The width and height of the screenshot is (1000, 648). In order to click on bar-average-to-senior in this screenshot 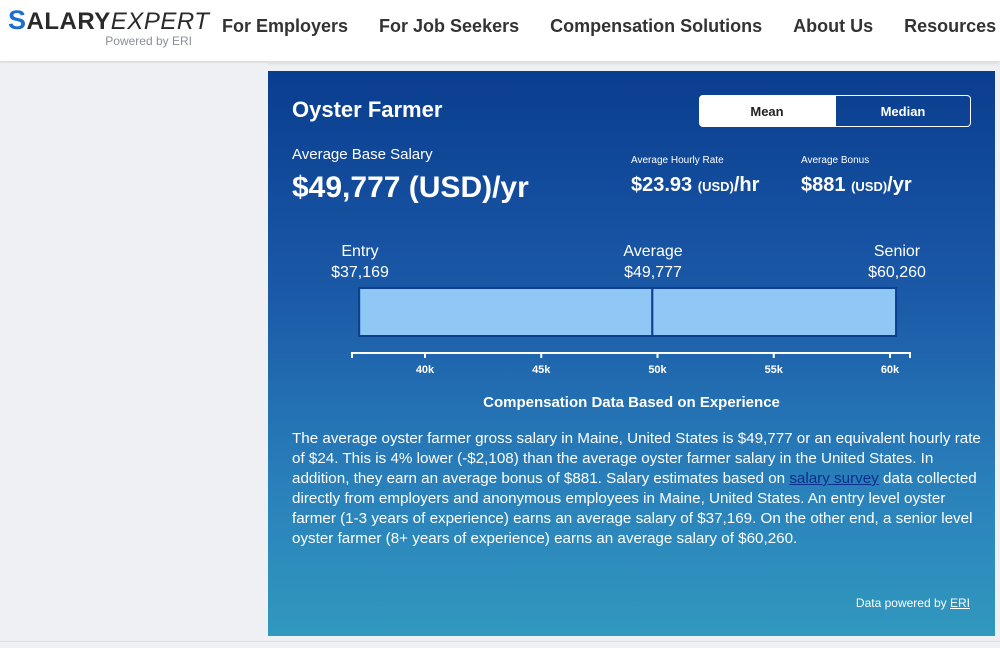, I will do `click(774, 312)`.